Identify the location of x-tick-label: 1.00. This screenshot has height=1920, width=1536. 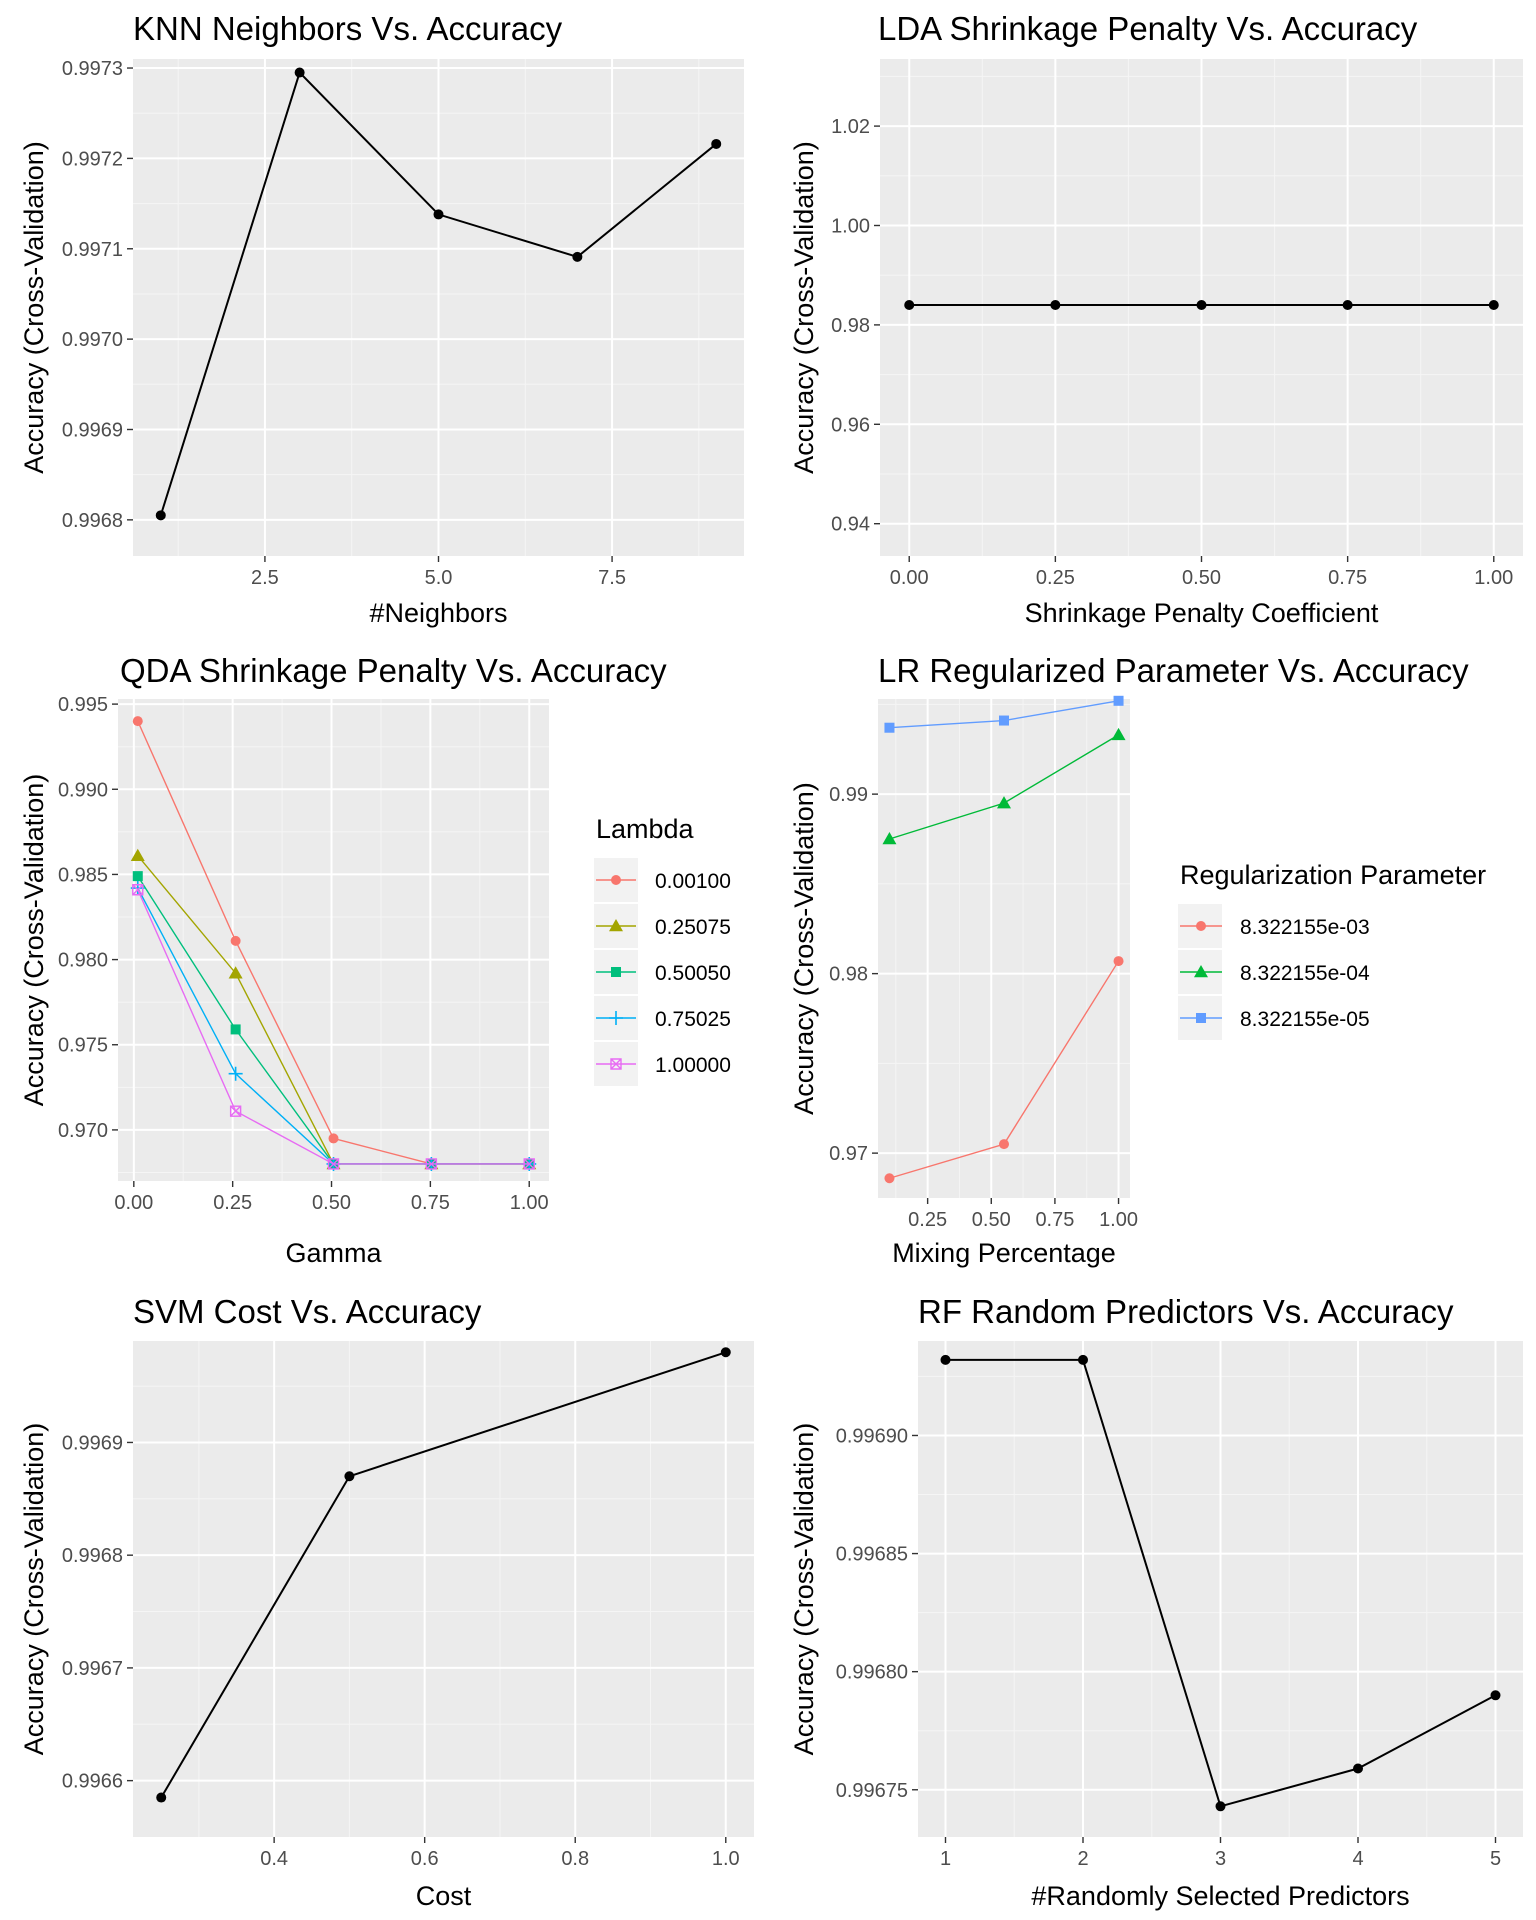
(529, 1203).